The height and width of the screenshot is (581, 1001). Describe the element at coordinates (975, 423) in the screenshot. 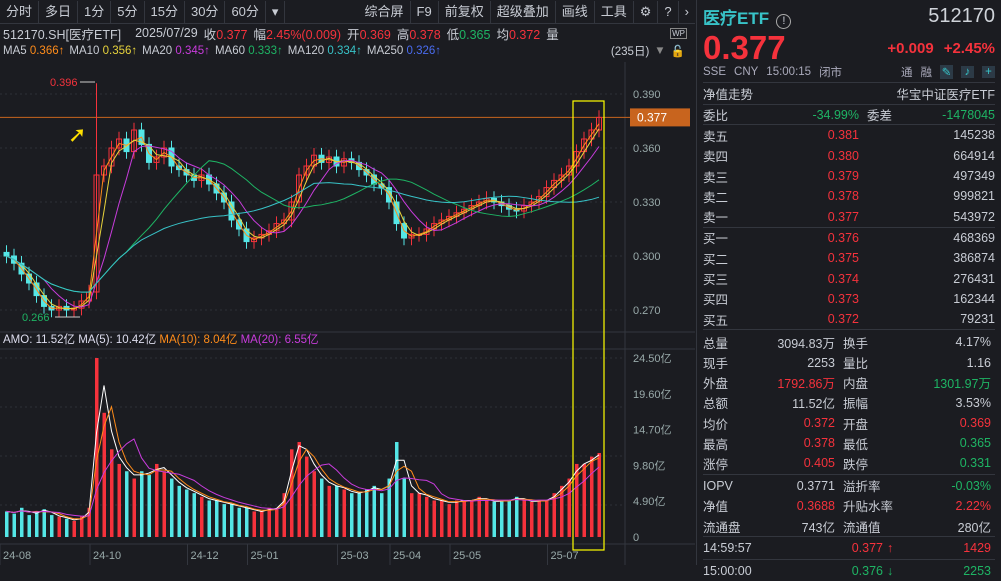

I see `stat-value: 0.369` at that location.